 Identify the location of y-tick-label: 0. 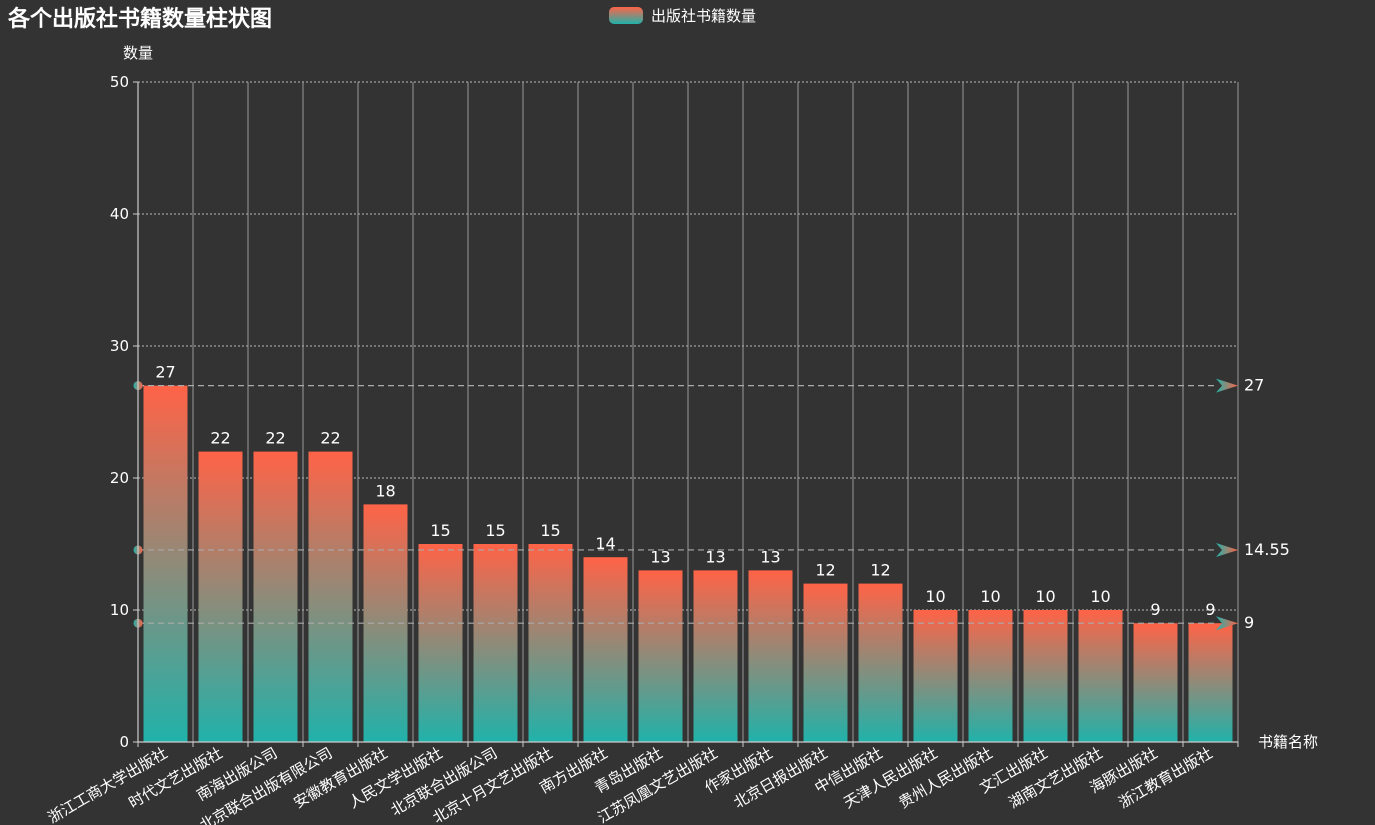
(124, 742).